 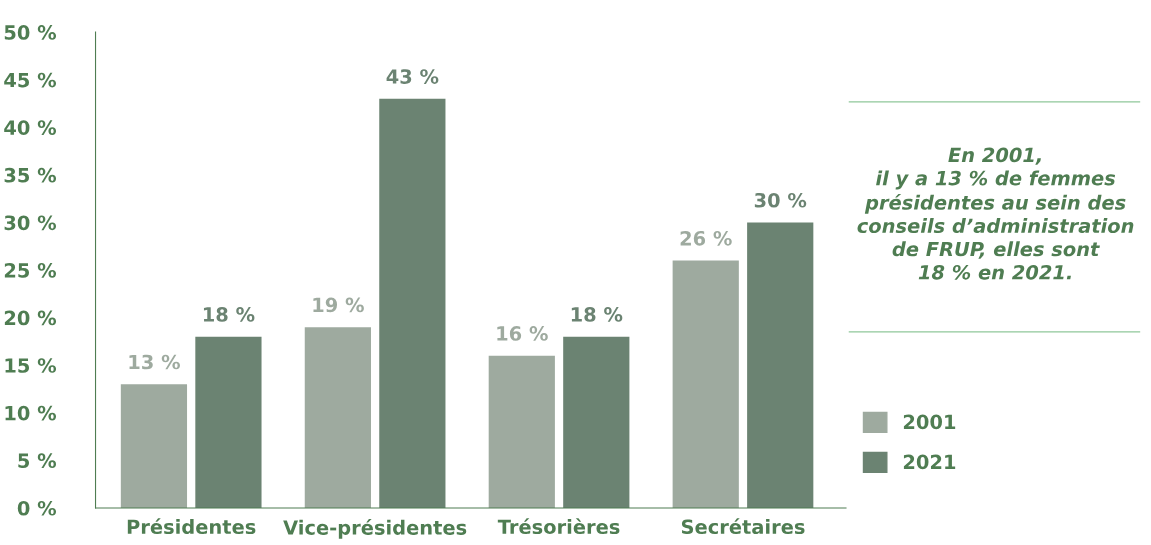 What do you see at coordinates (30, 32) in the screenshot?
I see `y-tick-label: 50 %` at bounding box center [30, 32].